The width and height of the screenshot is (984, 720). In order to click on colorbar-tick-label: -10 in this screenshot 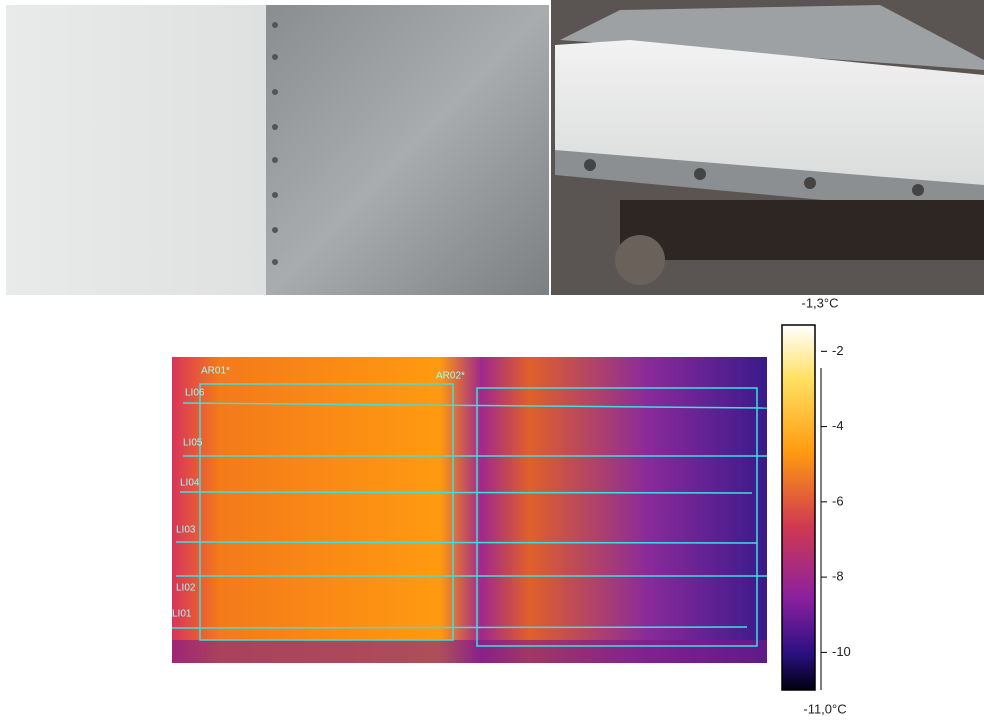, I will do `click(841, 651)`.